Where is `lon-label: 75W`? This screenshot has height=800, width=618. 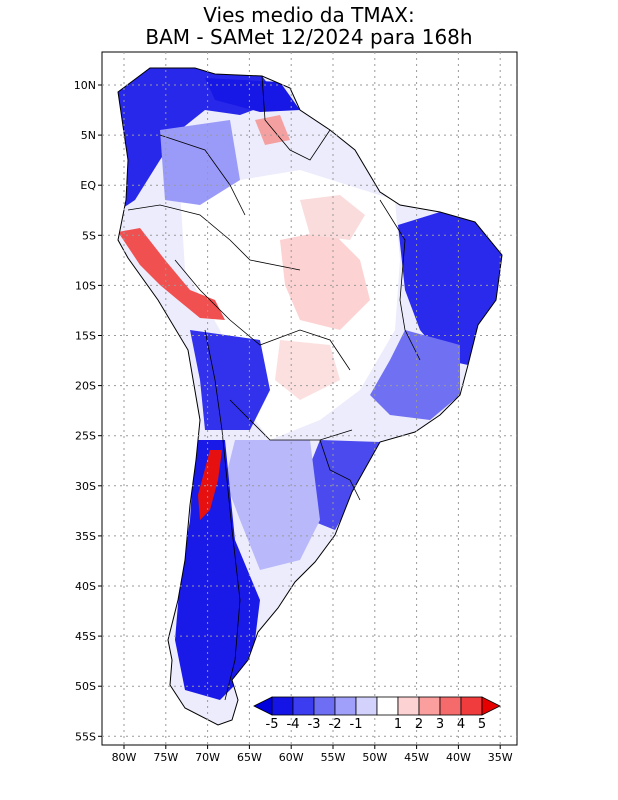 lon-label: 75W is located at coordinates (165, 757).